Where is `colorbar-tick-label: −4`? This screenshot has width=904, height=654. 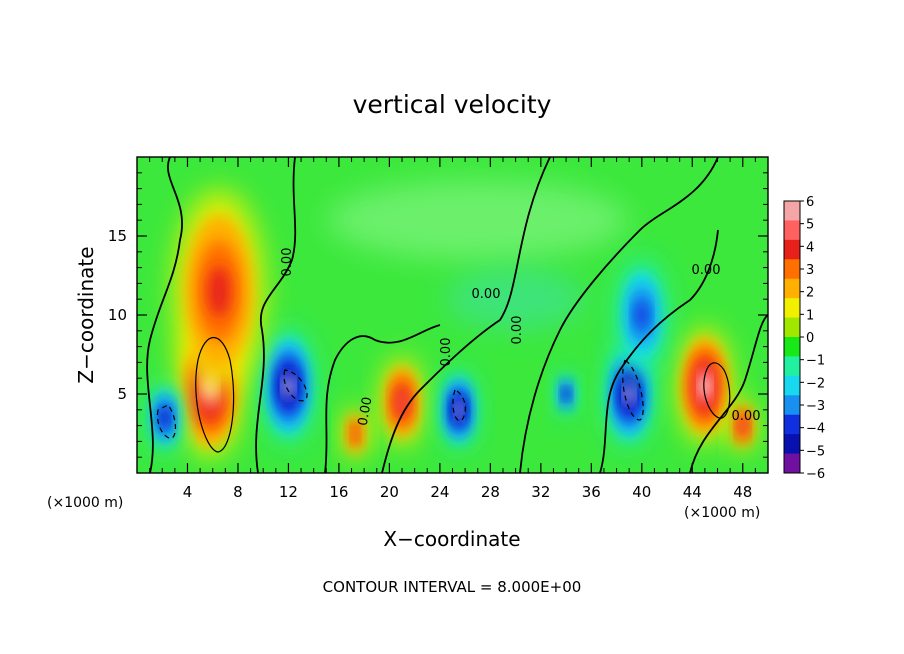 colorbar-tick-label: −4 is located at coordinates (815, 429).